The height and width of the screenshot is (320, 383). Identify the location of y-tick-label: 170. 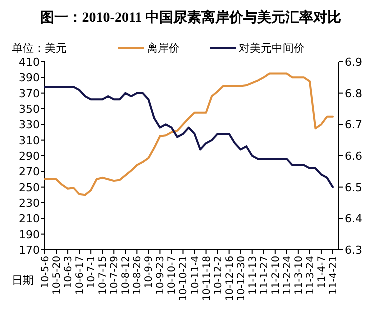
(29, 250).